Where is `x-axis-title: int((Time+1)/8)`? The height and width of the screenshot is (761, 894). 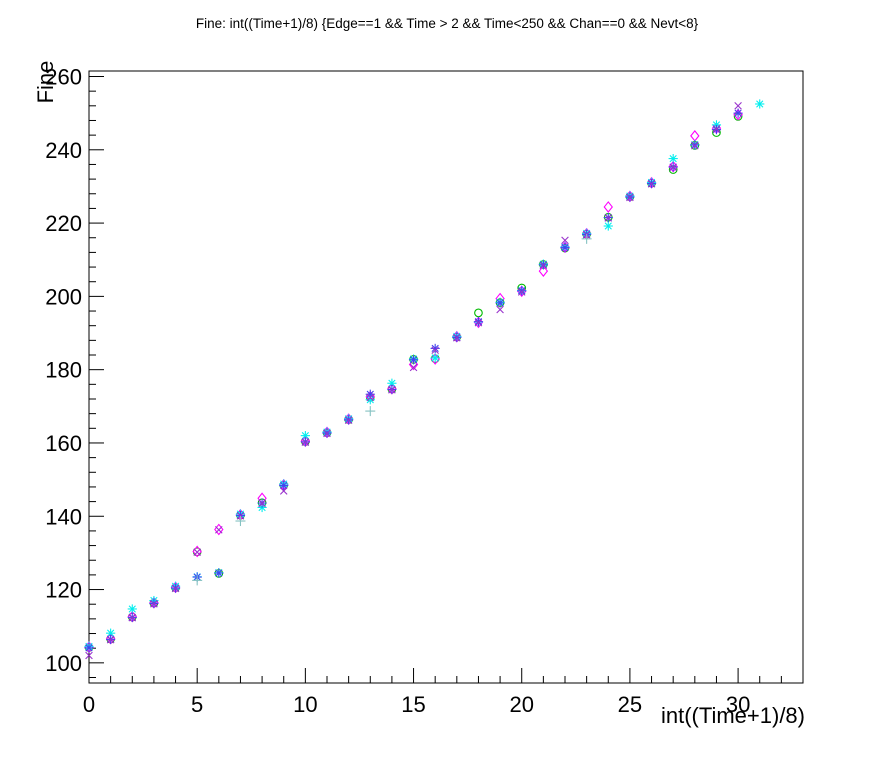 x-axis-title: int((Time+1)/8) is located at coordinates (733, 715).